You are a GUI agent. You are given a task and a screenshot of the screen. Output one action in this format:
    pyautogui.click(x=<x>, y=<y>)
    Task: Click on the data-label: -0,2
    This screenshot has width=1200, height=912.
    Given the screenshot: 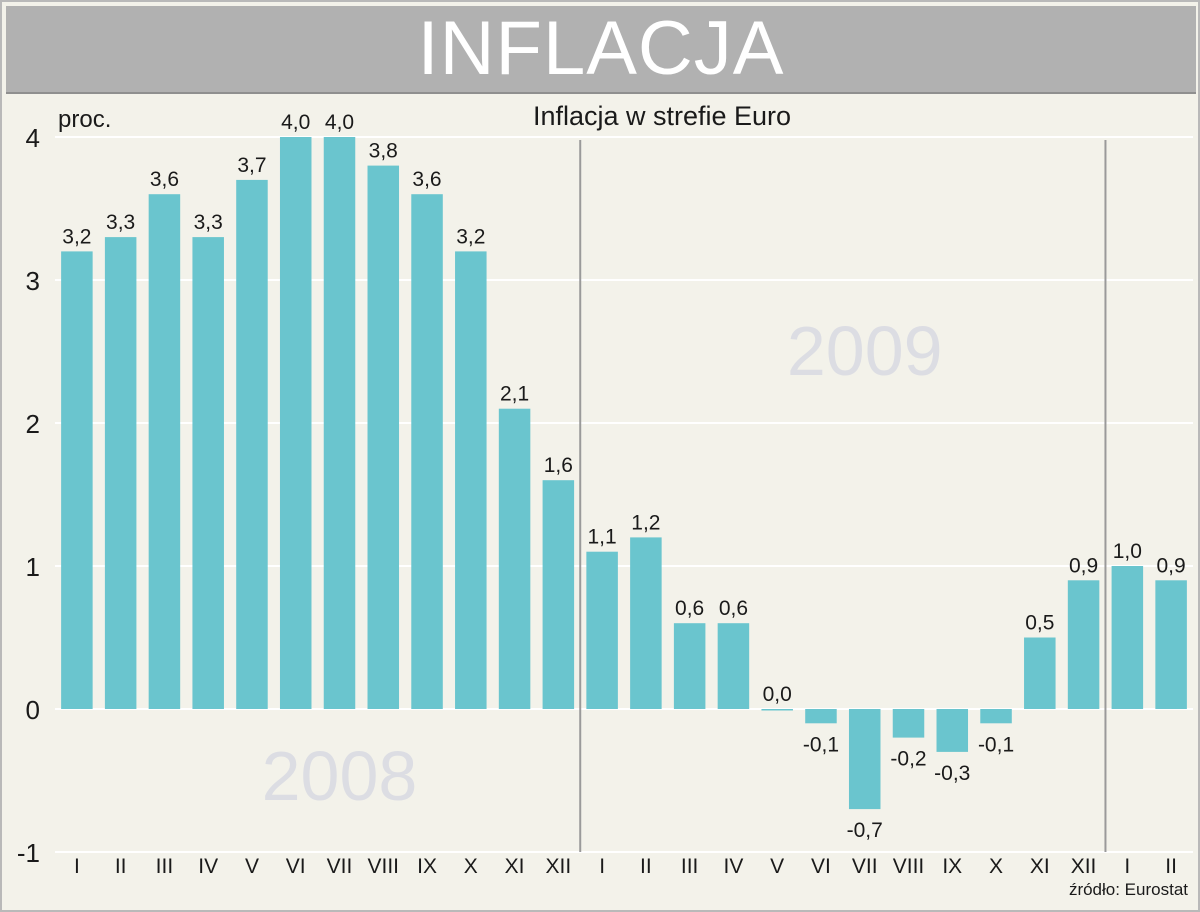 What is the action you would take?
    pyautogui.click(x=908, y=759)
    